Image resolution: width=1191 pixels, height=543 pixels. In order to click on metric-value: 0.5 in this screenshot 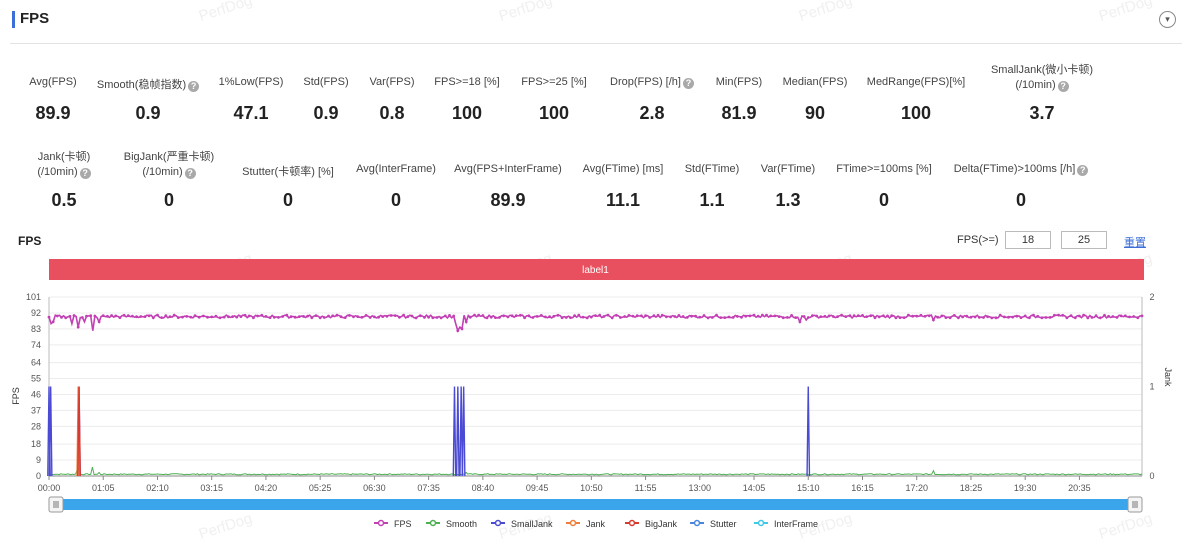, I will do `click(64, 200)`.